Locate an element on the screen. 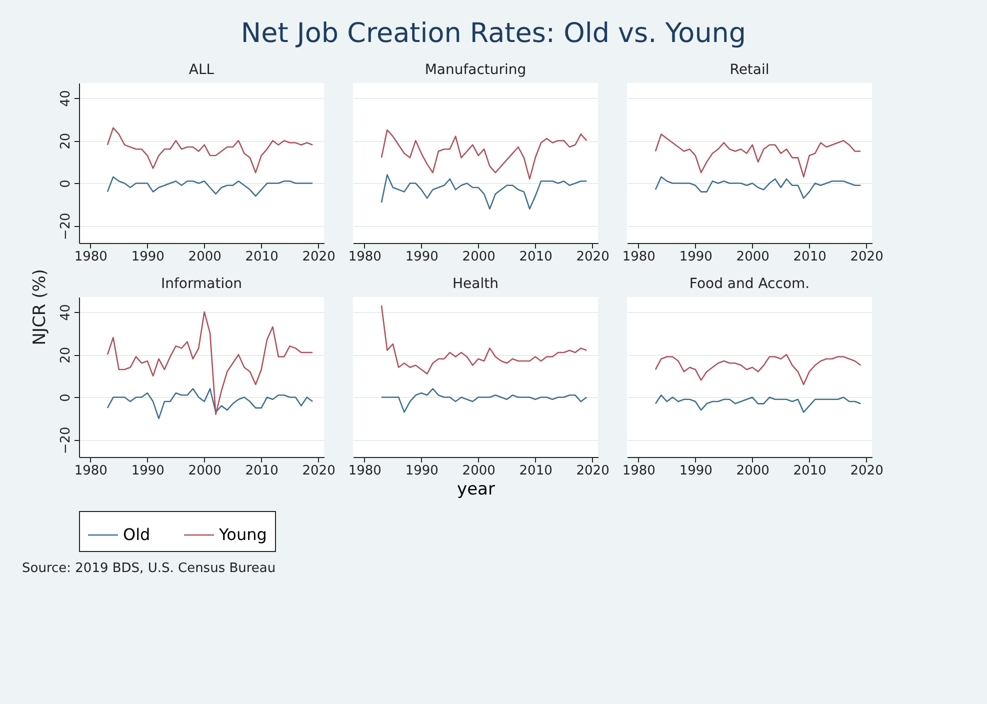 This screenshot has height=704, width=987. chart-title: Food and Accom. is located at coordinates (749, 284).